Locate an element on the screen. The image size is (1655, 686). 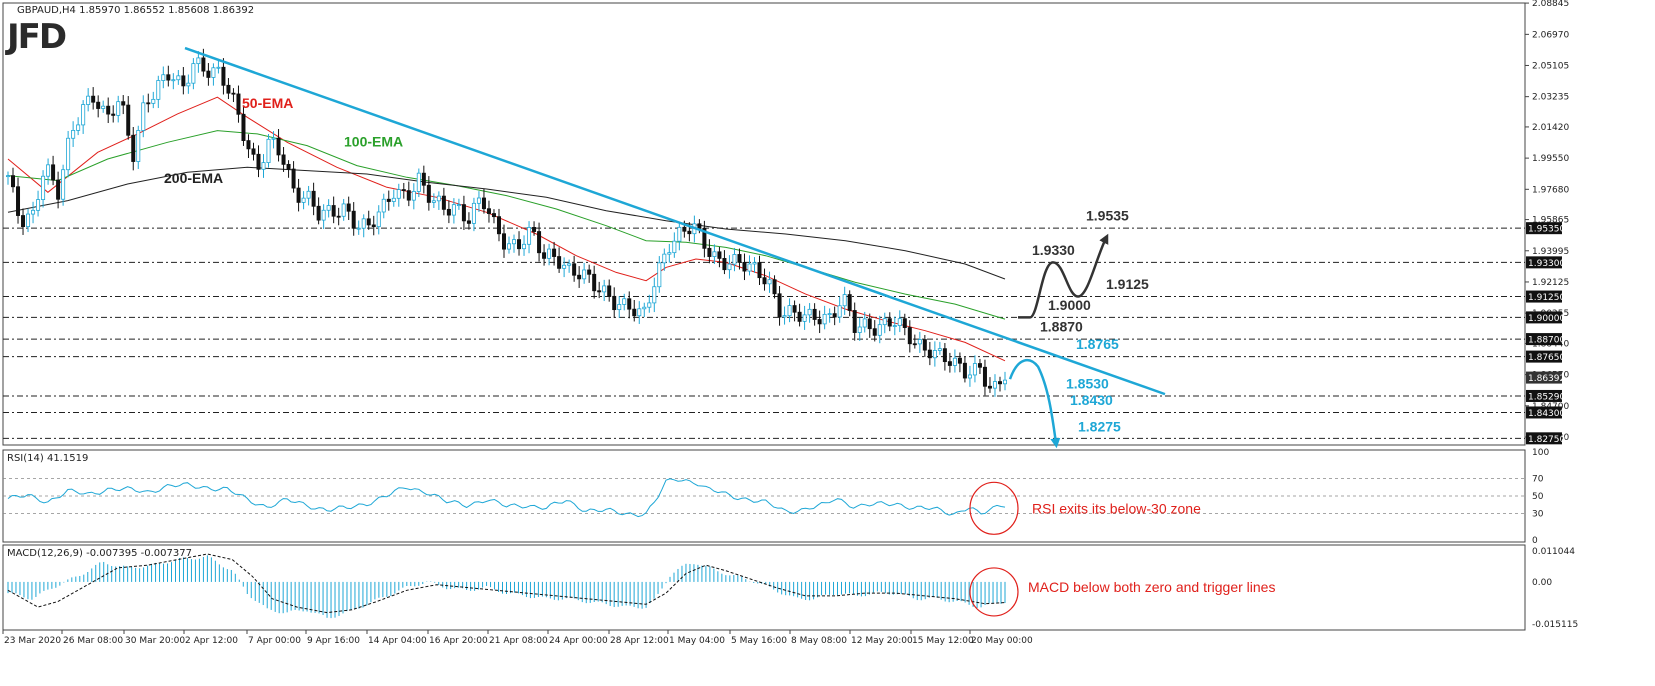
rsi-tick-label: 30 is located at coordinates (1538, 515).